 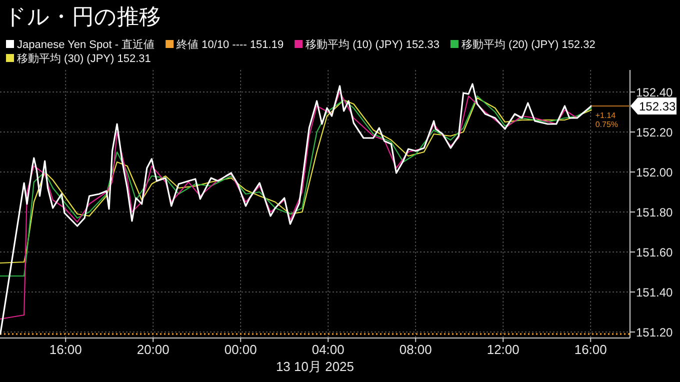 What do you see at coordinates (606, 124) in the screenshot?
I see `annotation: 0.75%` at bounding box center [606, 124].